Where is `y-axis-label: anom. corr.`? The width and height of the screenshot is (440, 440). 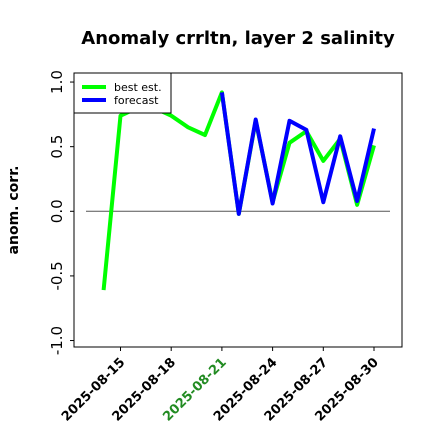
y-axis-label: anom. corr. is located at coordinates (14, 210).